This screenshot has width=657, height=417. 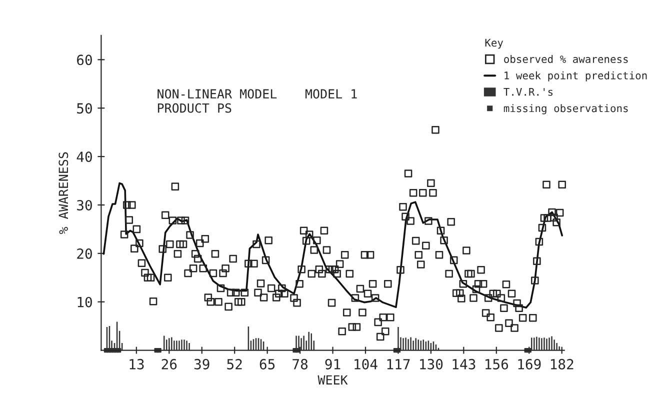 What do you see at coordinates (566, 109) in the screenshot?
I see `legend-label: missing observations` at bounding box center [566, 109].